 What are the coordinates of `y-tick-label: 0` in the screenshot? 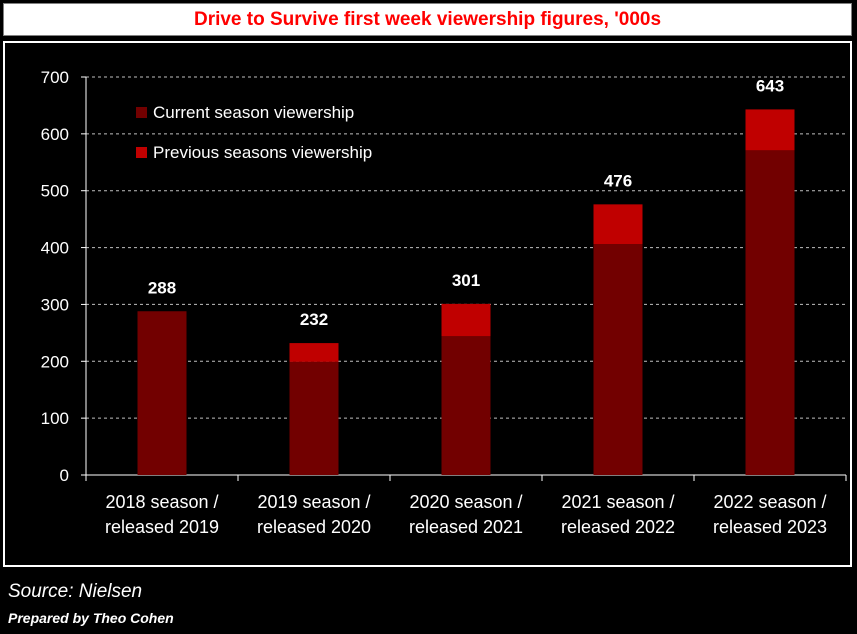 It's located at (64, 475).